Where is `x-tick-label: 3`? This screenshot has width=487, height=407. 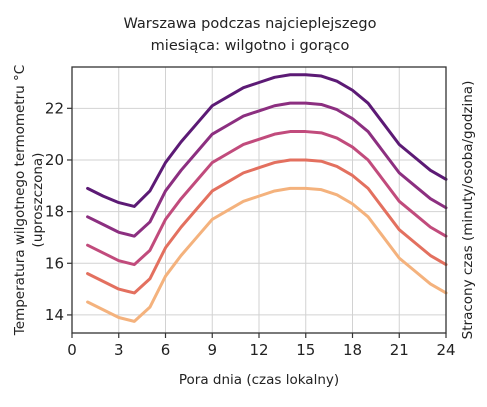
x-tick-label: 3 is located at coordinates (119, 350).